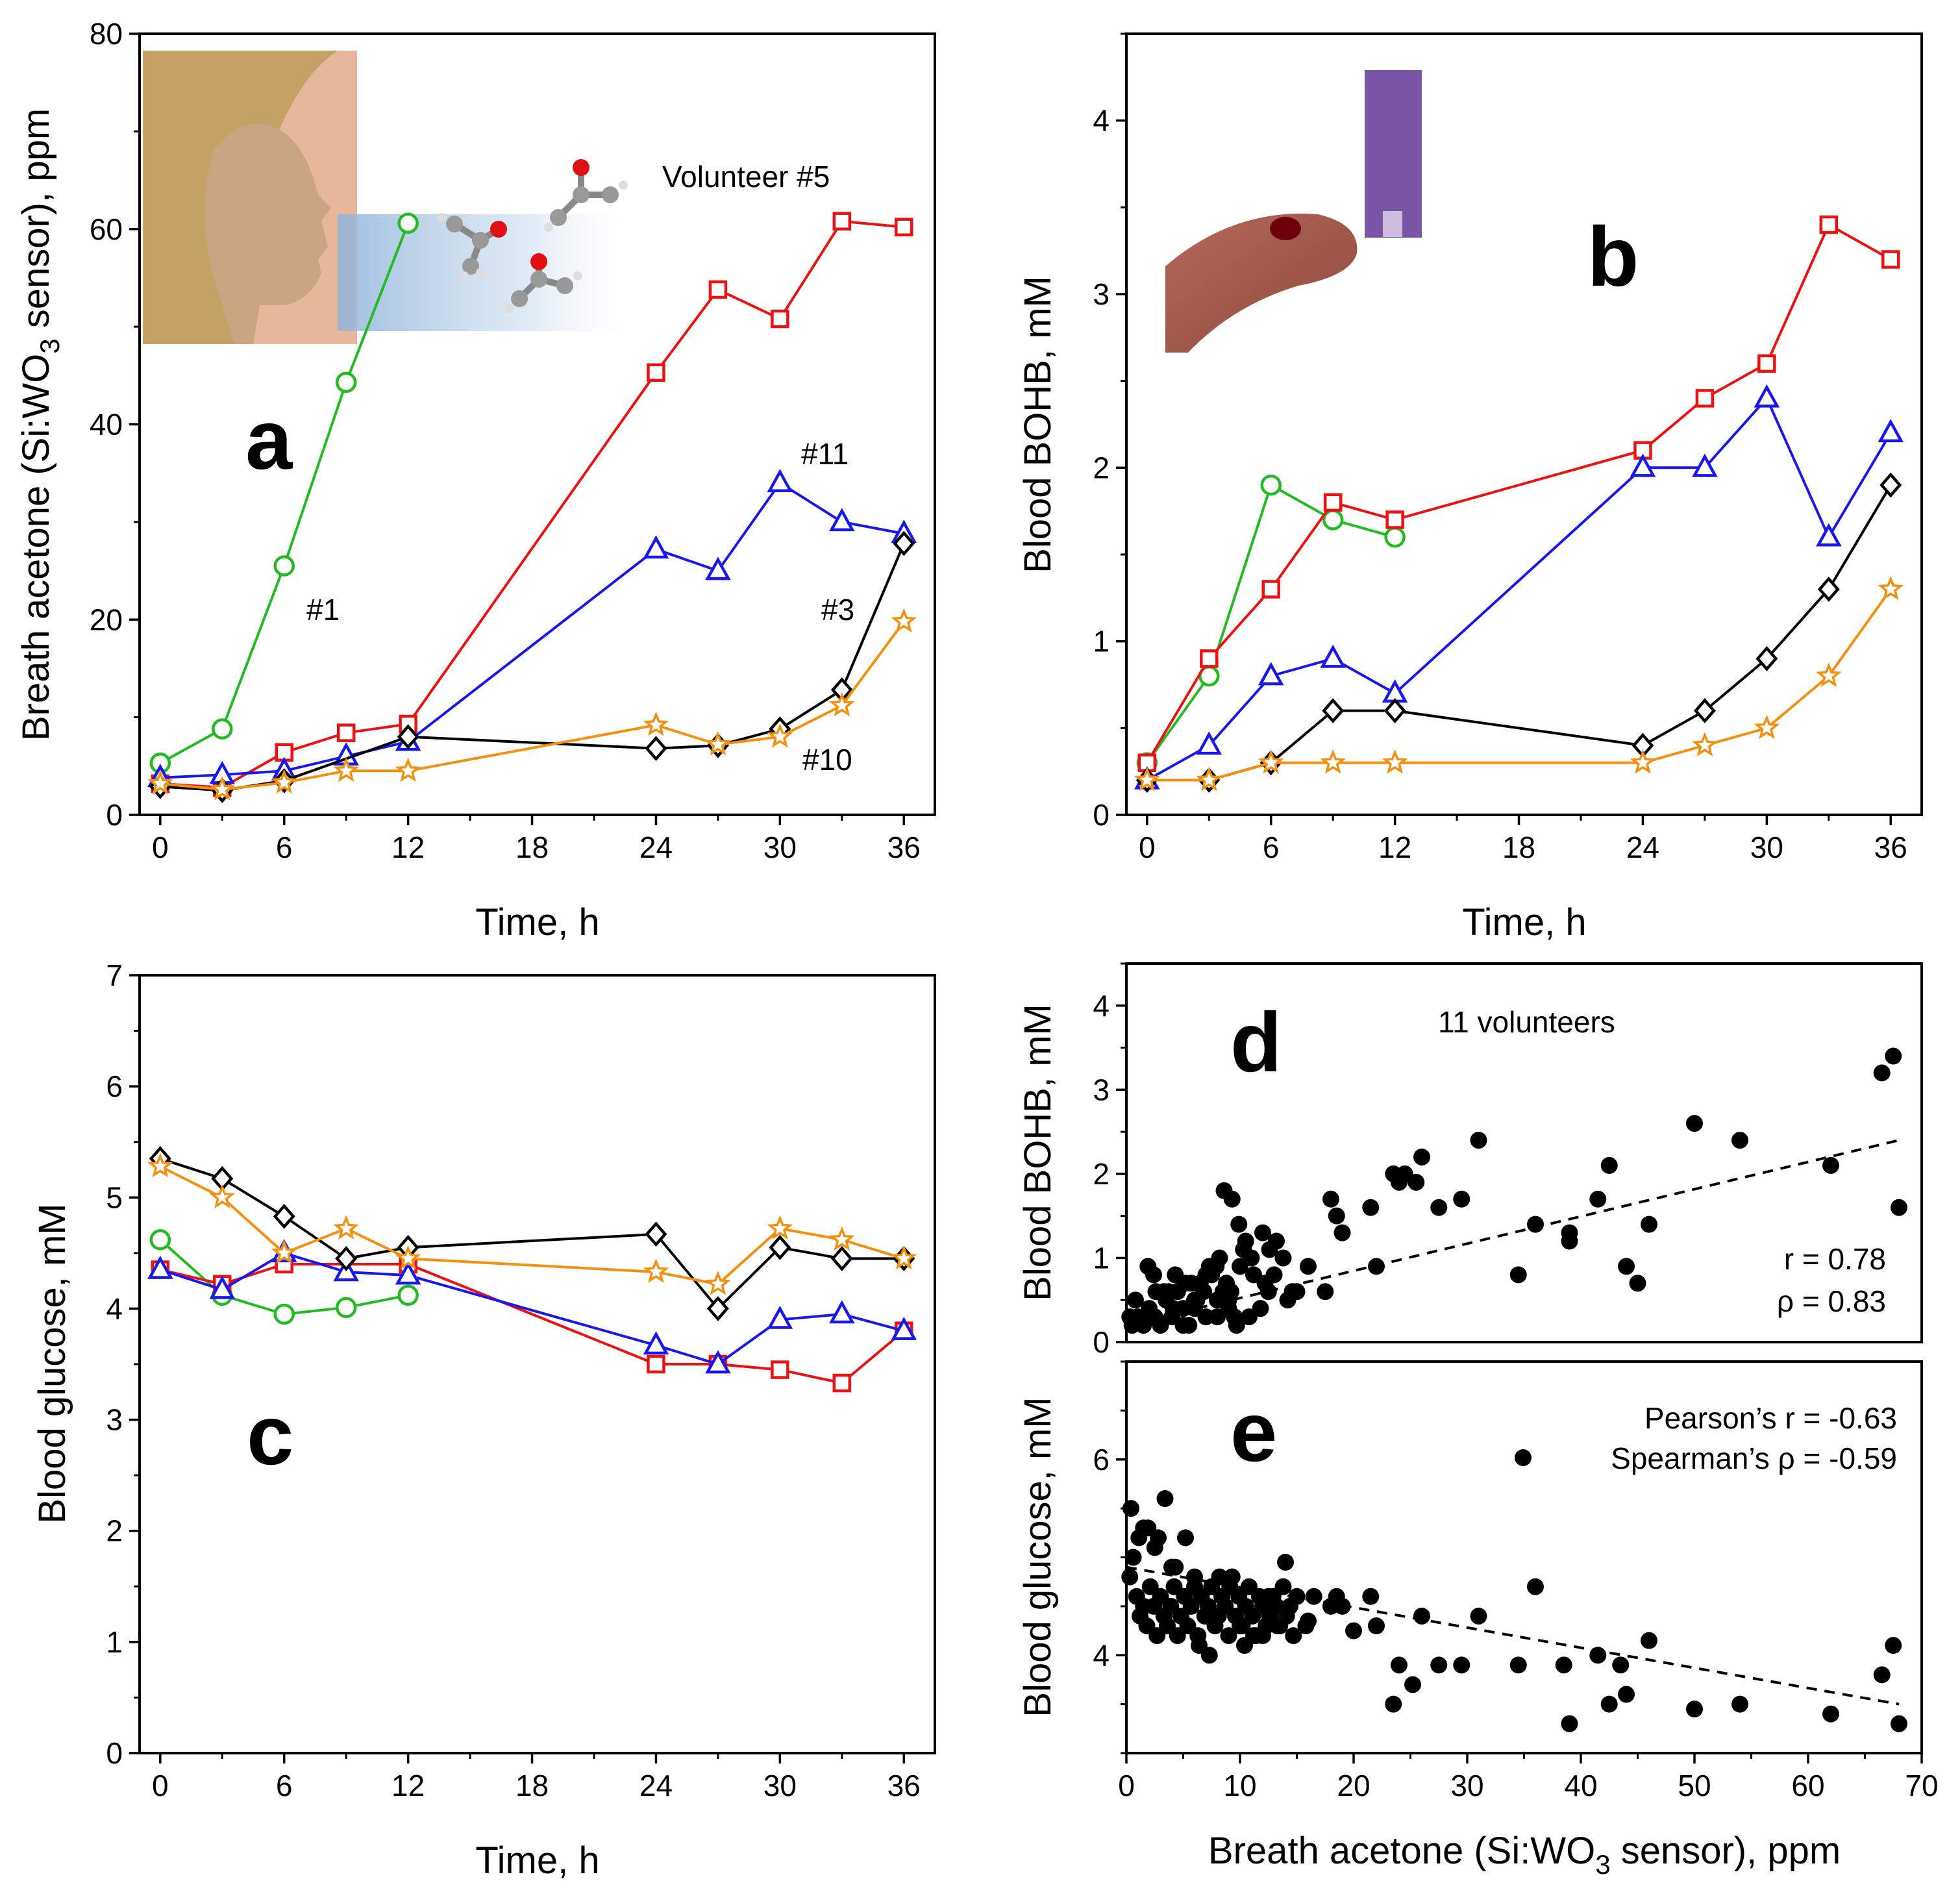 The width and height of the screenshot is (1960, 1894). Describe the element at coordinates (40, 424) in the screenshot. I see `panel-a-ylabel: Breath acetone (Si:WO3 sensor), ppm` at that location.